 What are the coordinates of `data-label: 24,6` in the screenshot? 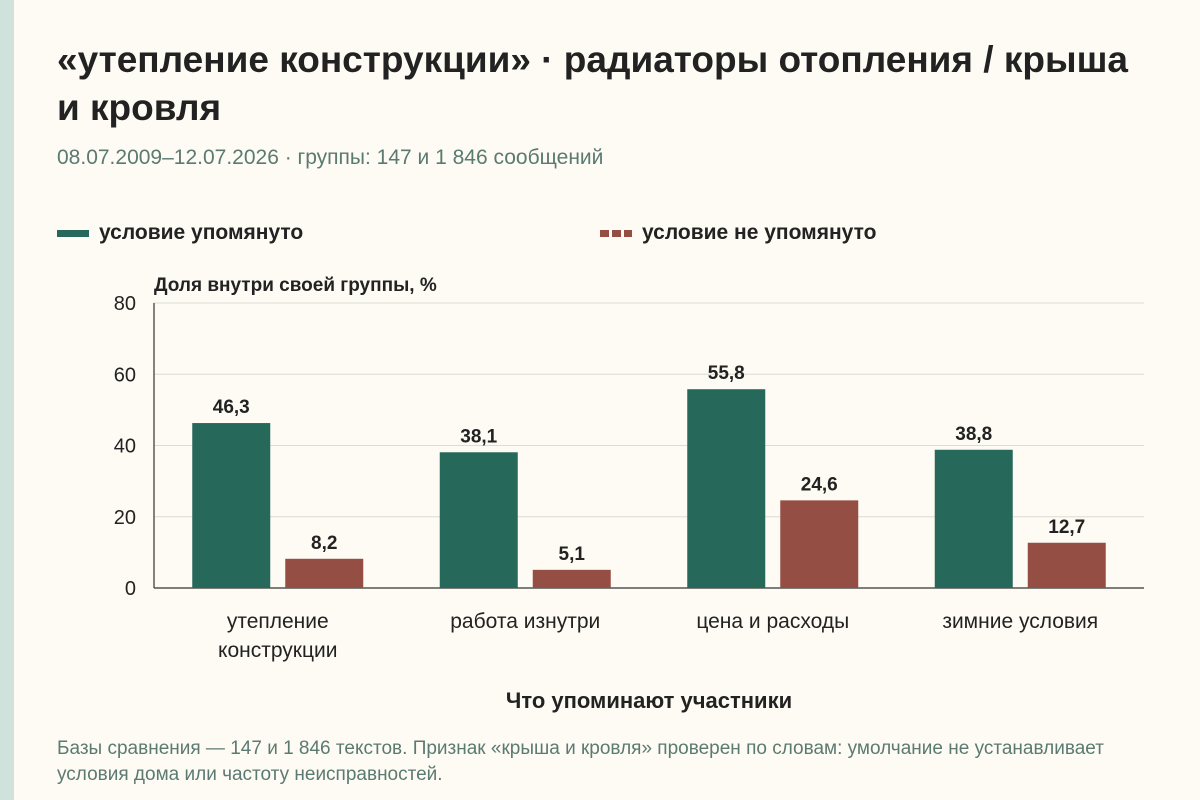 It's located at (819, 484).